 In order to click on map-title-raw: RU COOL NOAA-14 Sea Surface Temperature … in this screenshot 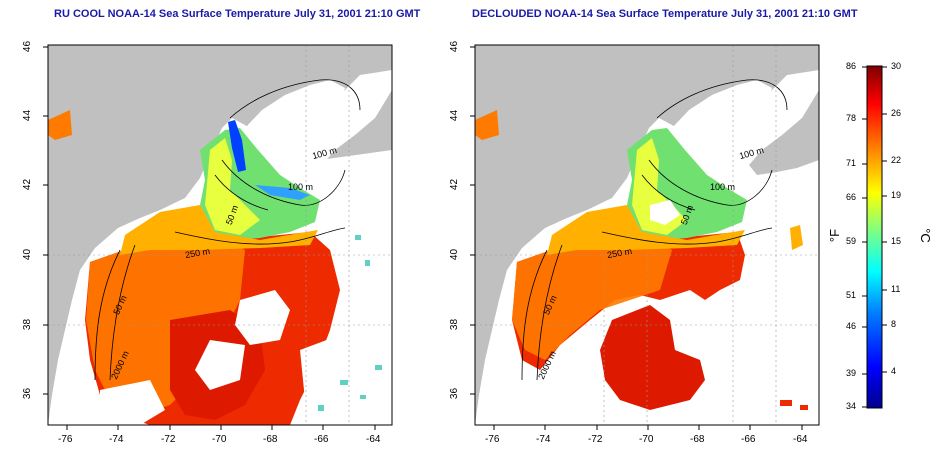, I will do `click(237, 14)`.